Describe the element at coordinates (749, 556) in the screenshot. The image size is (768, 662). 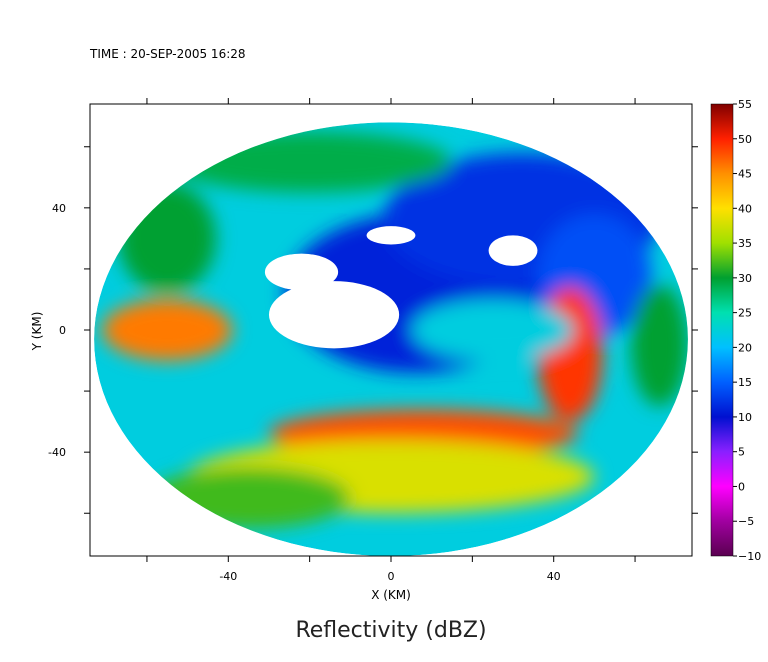
I see `colorbar-tick-label: −10` at that location.